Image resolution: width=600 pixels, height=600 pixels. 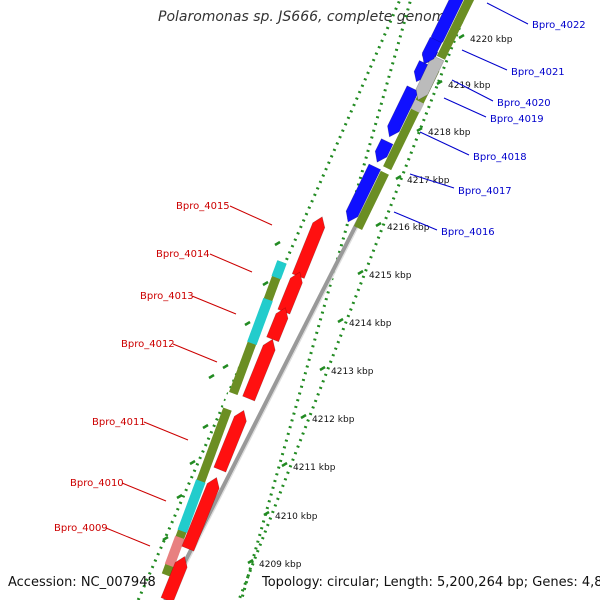 I want to click on kbp-tick-label: 4217 kbp, so click(x=428, y=181).